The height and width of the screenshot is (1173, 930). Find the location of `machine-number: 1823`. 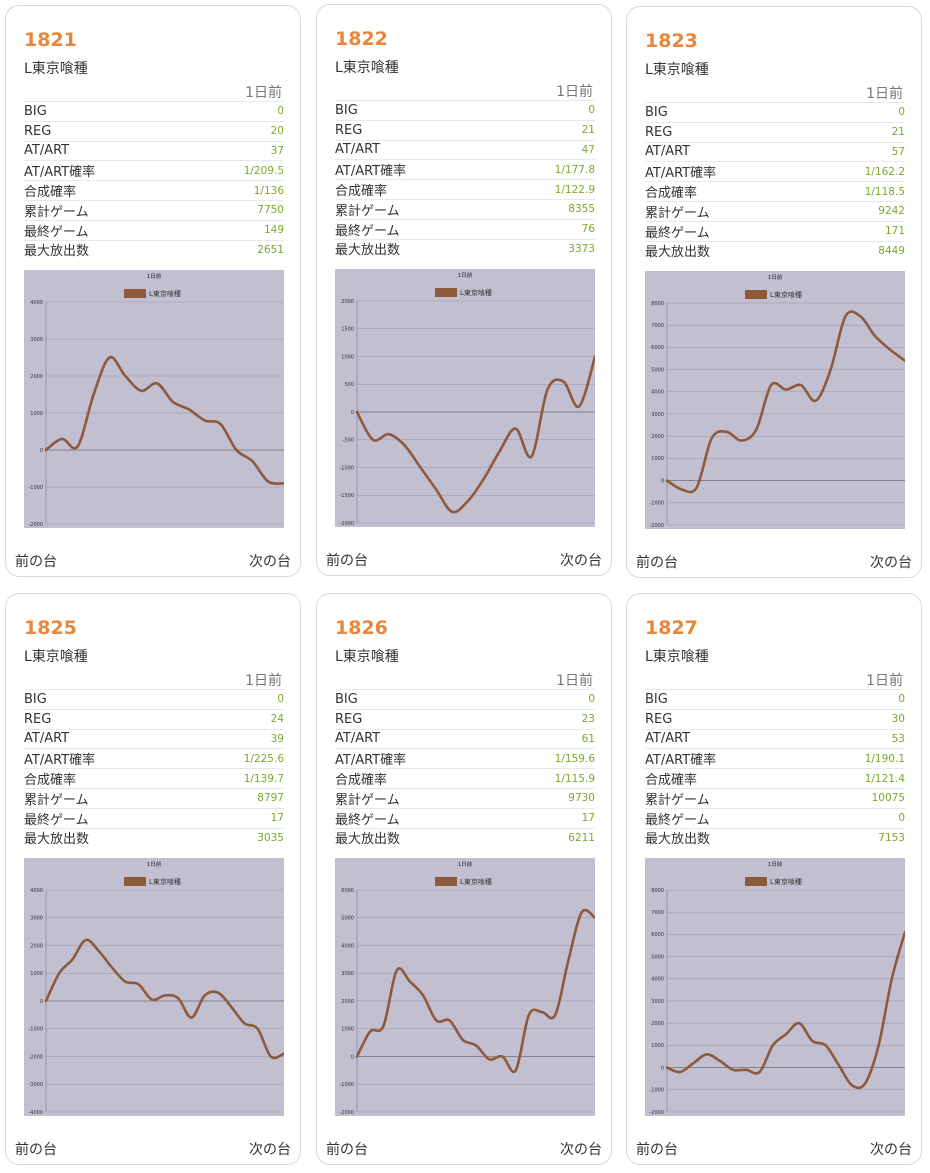

machine-number: 1823 is located at coordinates (671, 41).